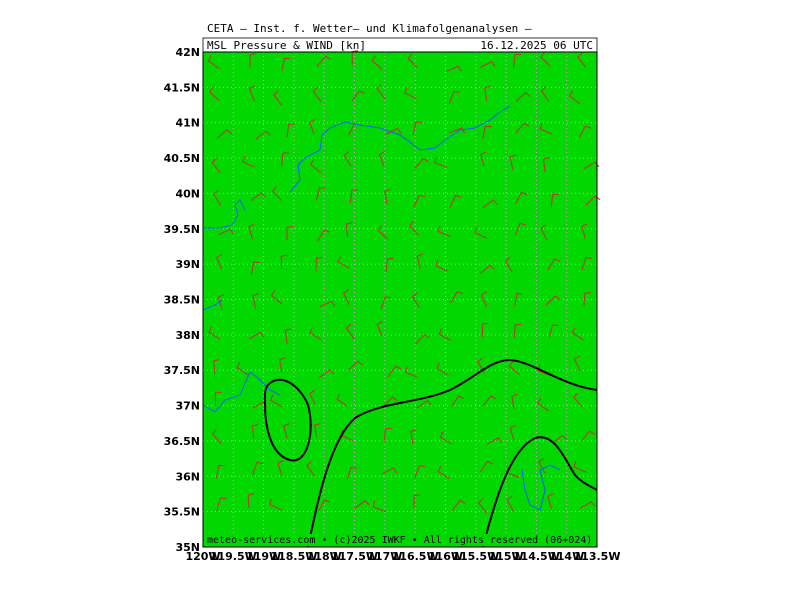 The height and width of the screenshot is (604, 800). I want to click on lat-label: 38.5N, so click(182, 300).